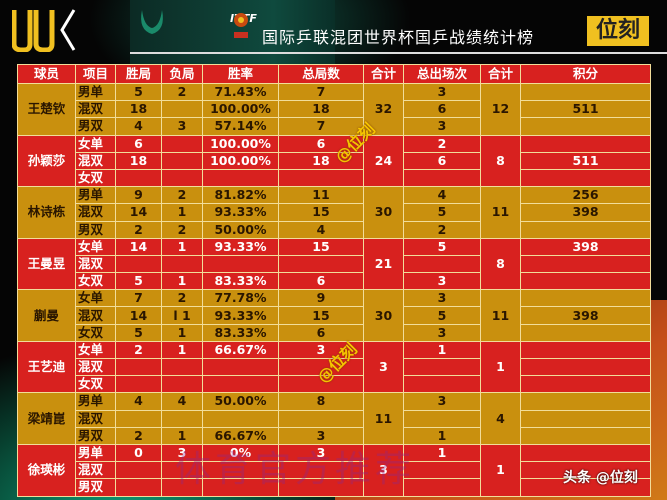 Image resolution: width=667 pixels, height=500 pixels. I want to click on table-row: 徐瑛彬 男单 0 3 0% 3 3 1 1, so click(334, 470).